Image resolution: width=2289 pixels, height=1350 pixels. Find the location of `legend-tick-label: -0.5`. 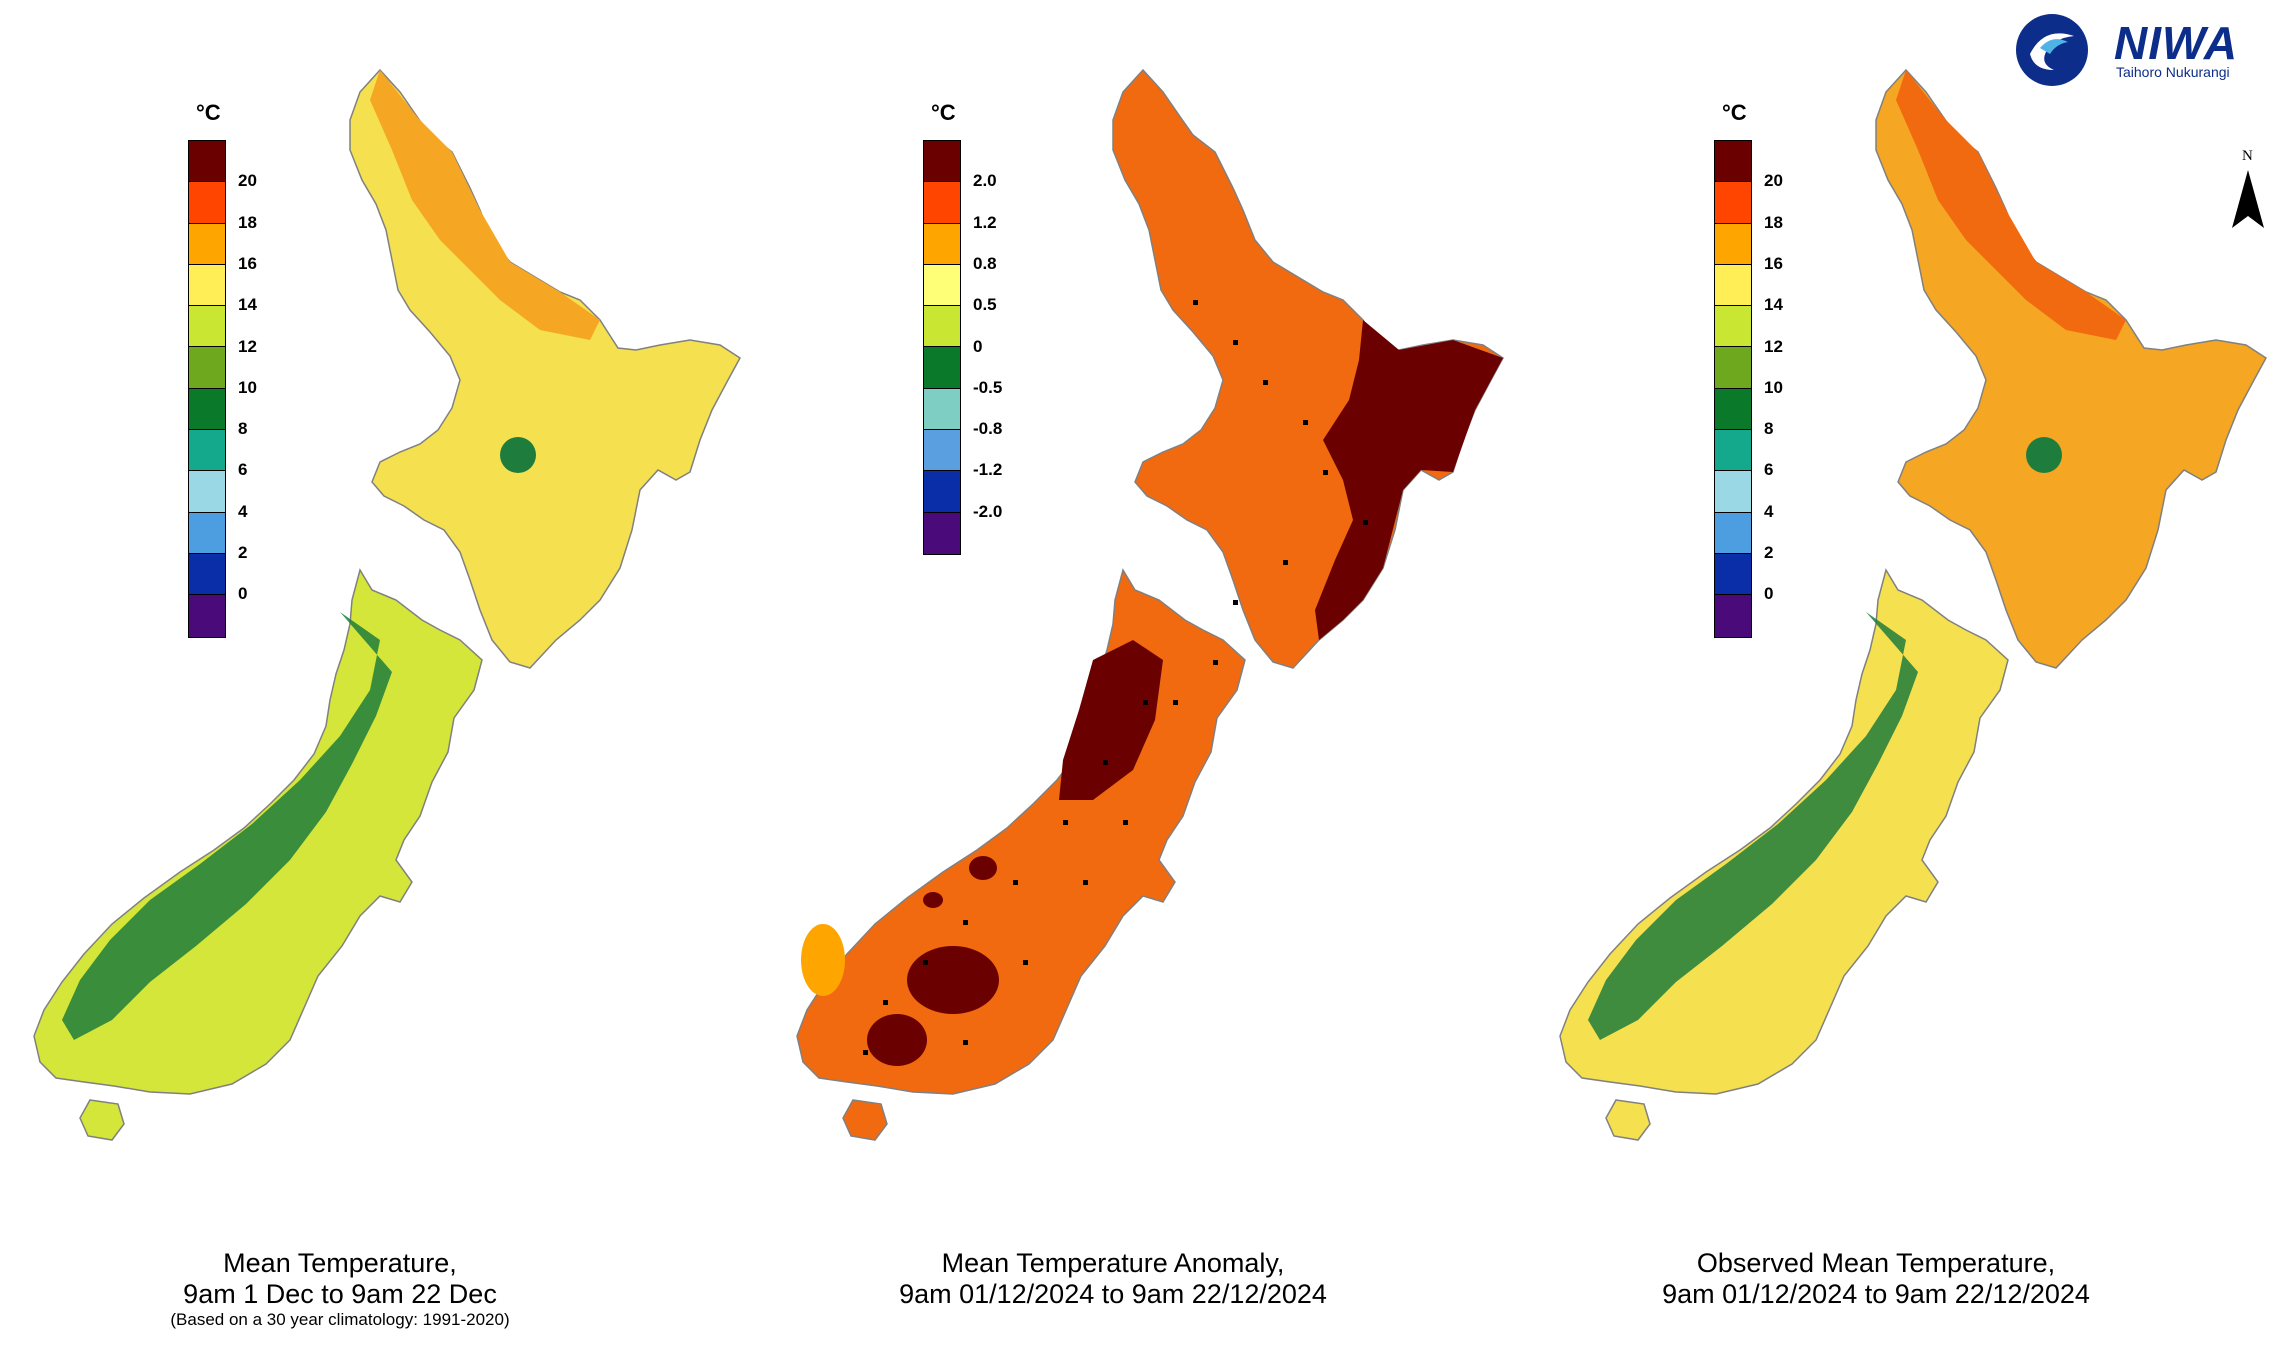

legend-tick-label: -0.5 is located at coordinates (988, 387).